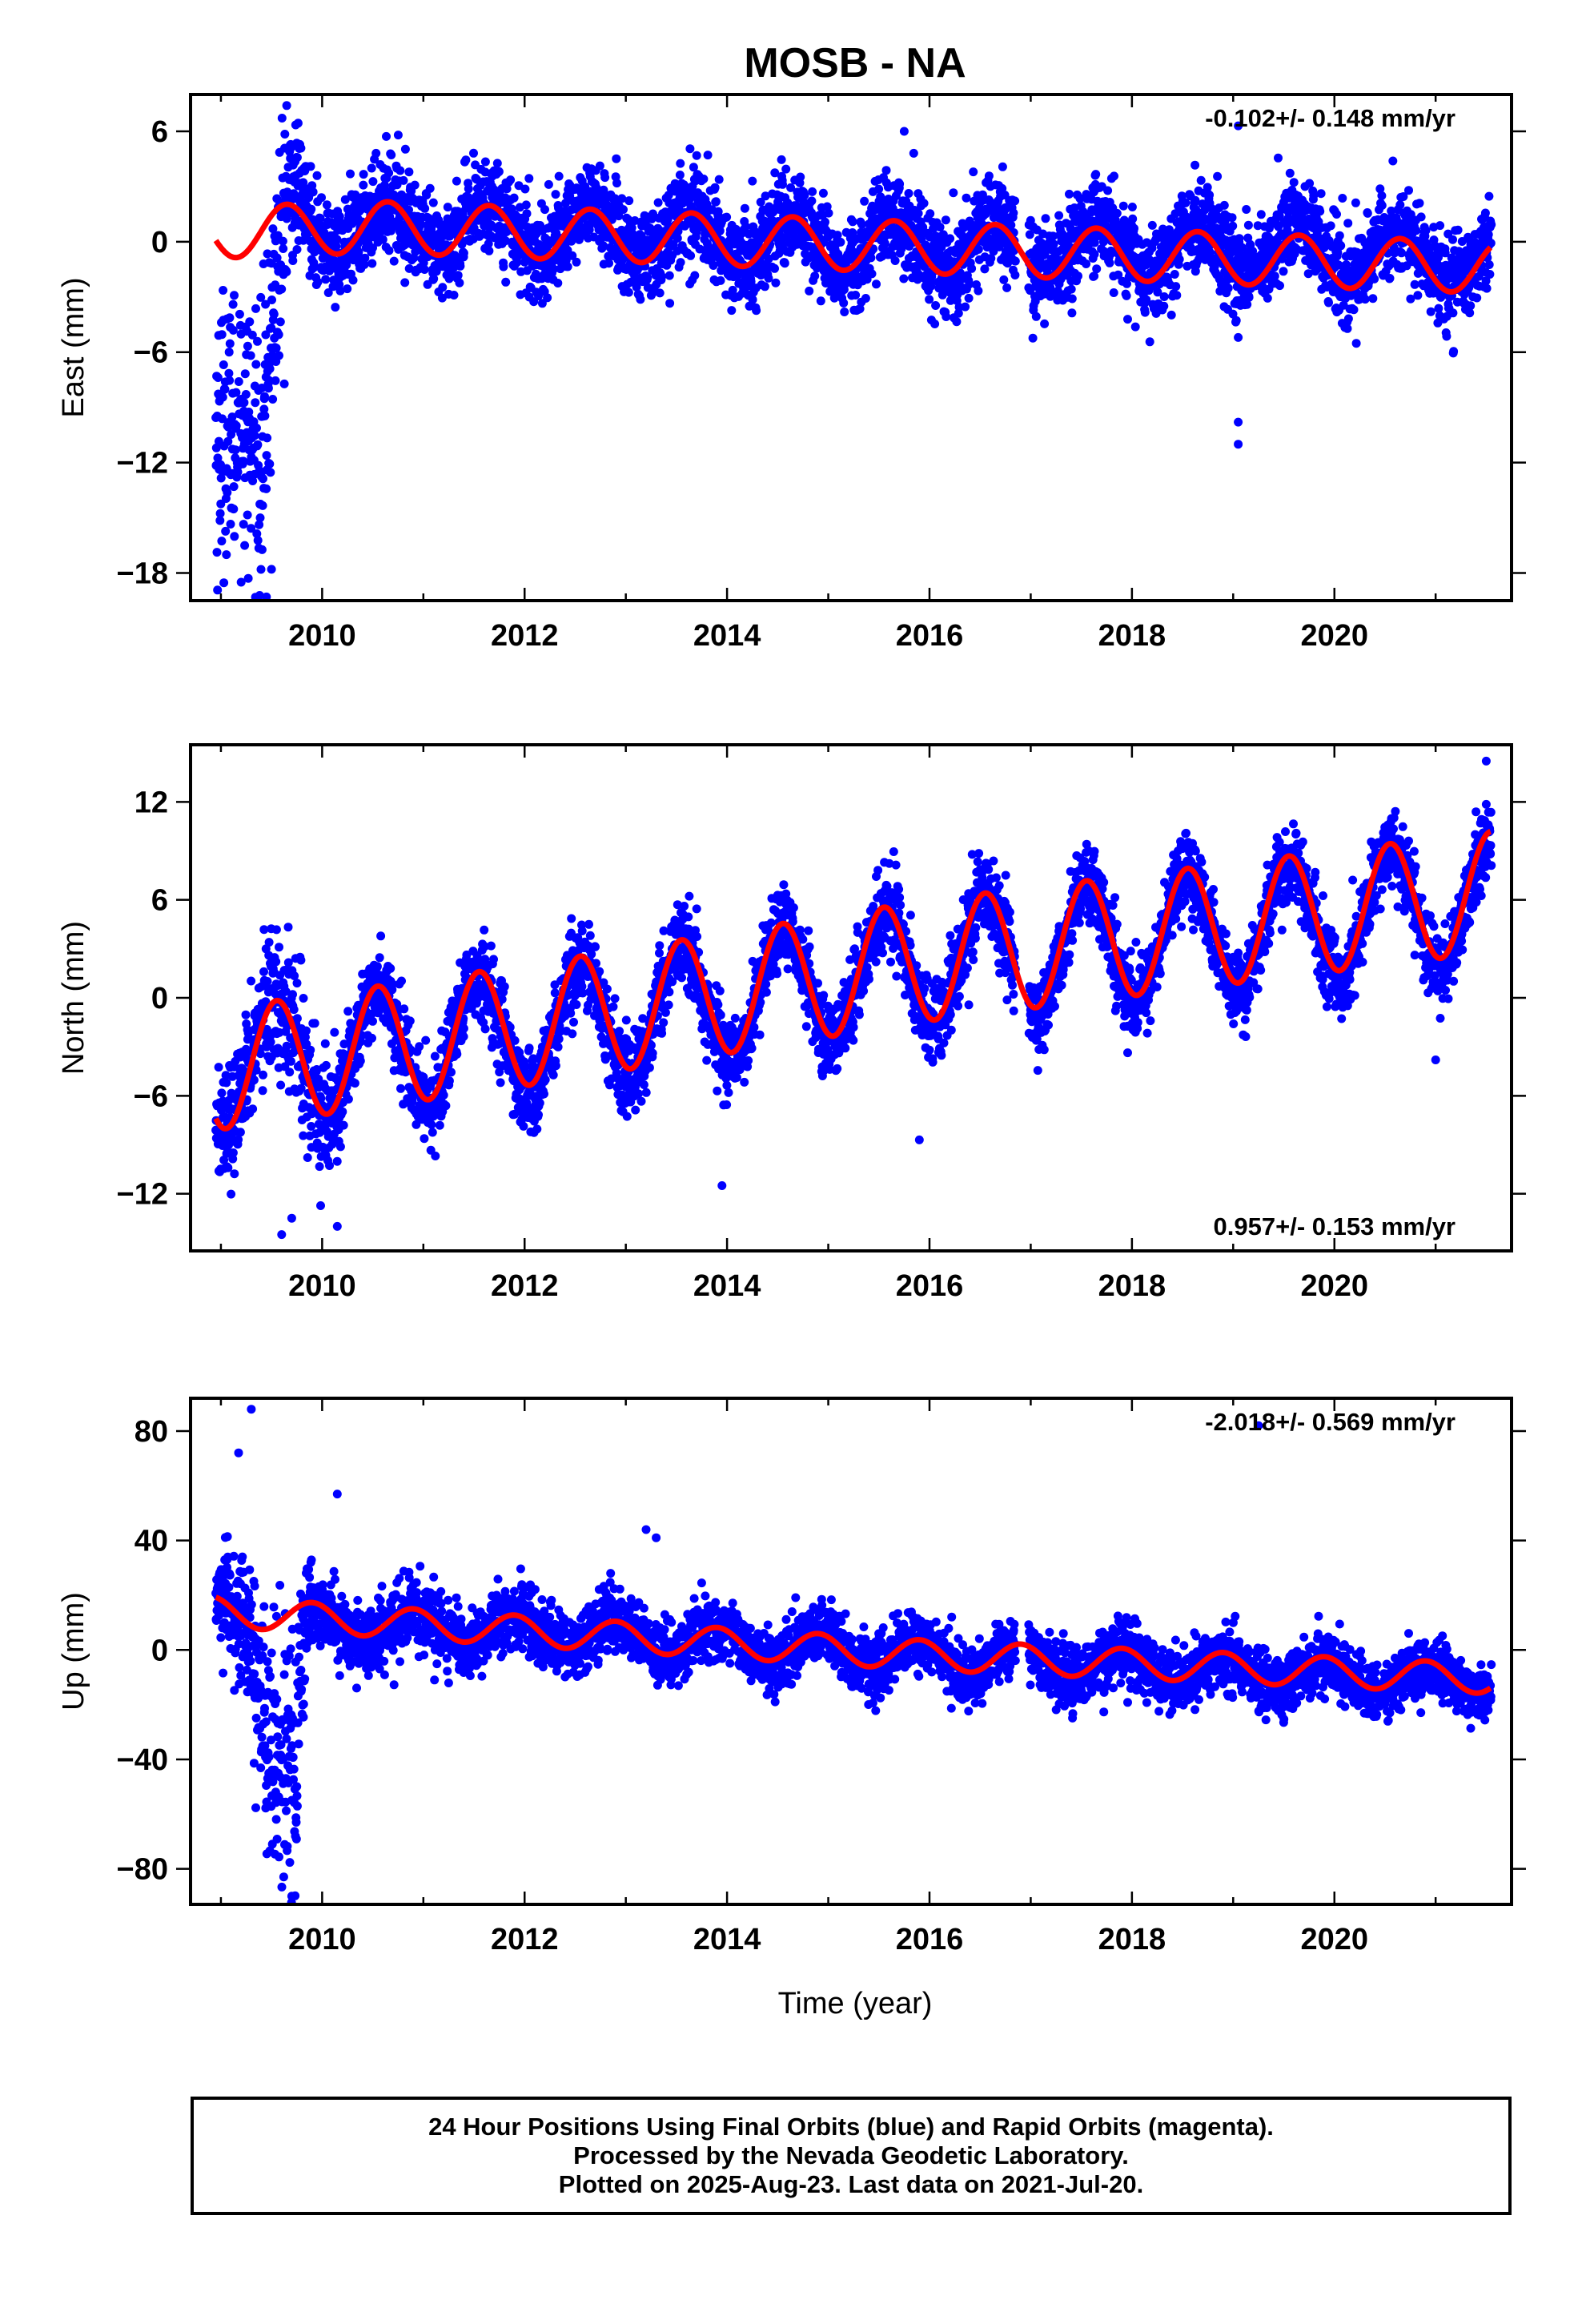 The image size is (1582, 2324). I want to click on east-y-tick-label: 6, so click(159, 132).